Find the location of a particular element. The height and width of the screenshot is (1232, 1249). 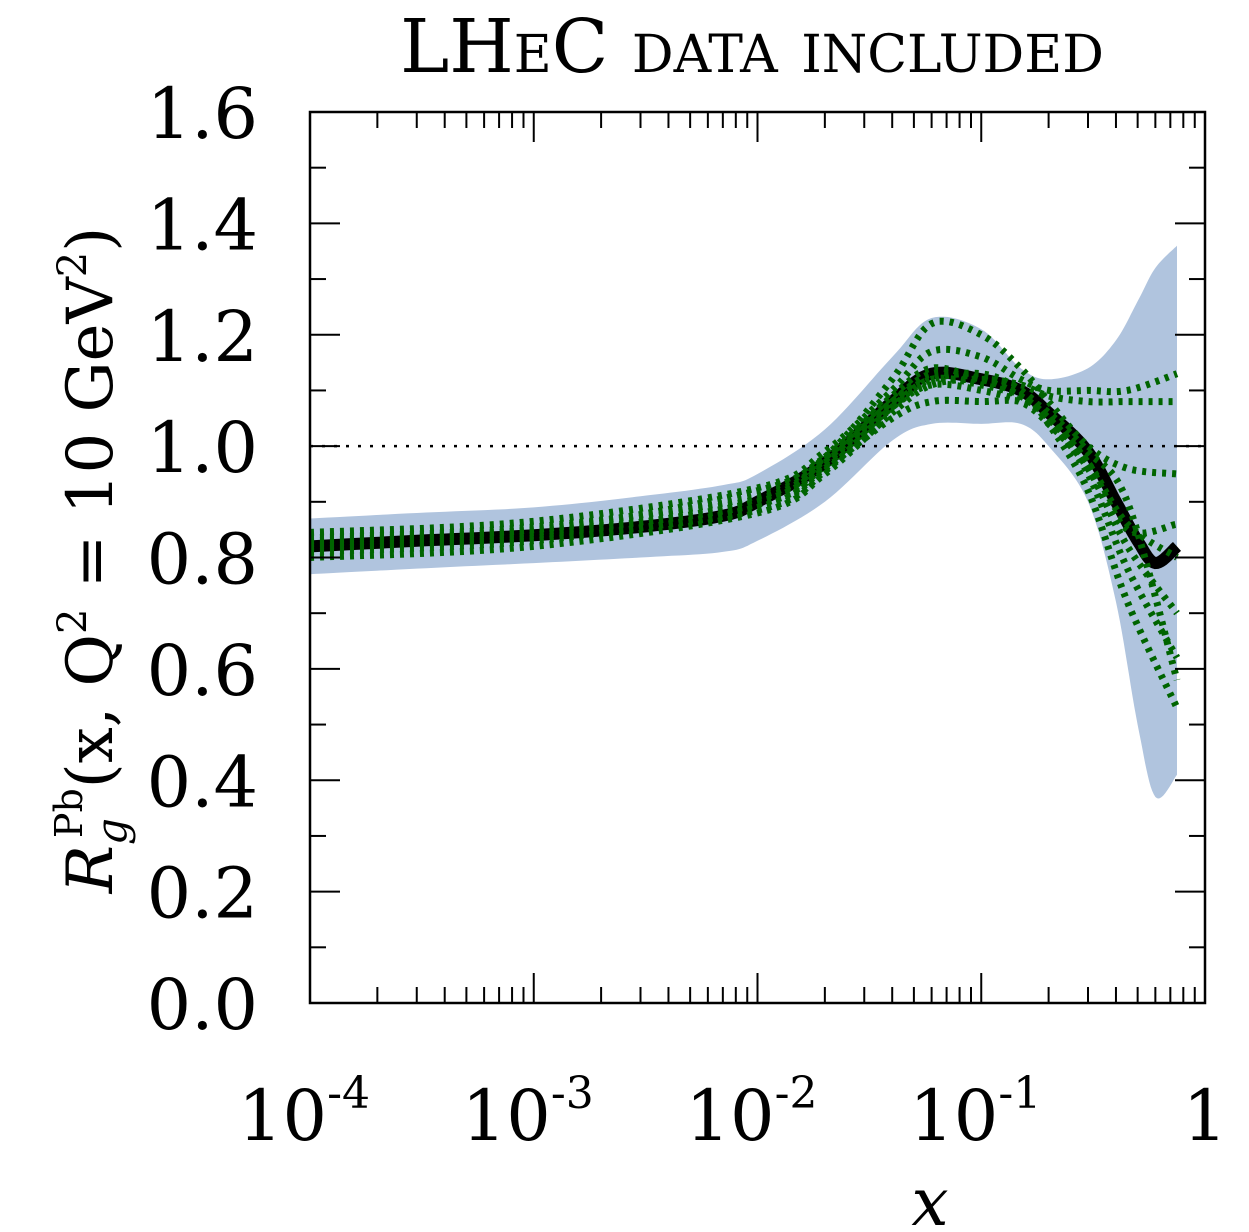

y-tick-label: 0.6 is located at coordinates (202, 671).